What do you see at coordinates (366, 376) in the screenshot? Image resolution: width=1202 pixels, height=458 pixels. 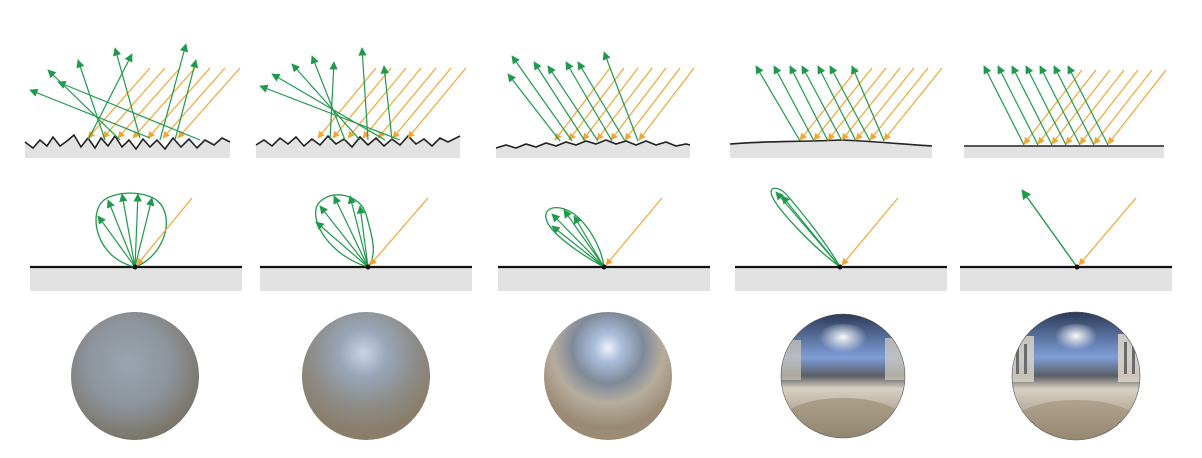 I see `sphere-medium-rough` at bounding box center [366, 376].